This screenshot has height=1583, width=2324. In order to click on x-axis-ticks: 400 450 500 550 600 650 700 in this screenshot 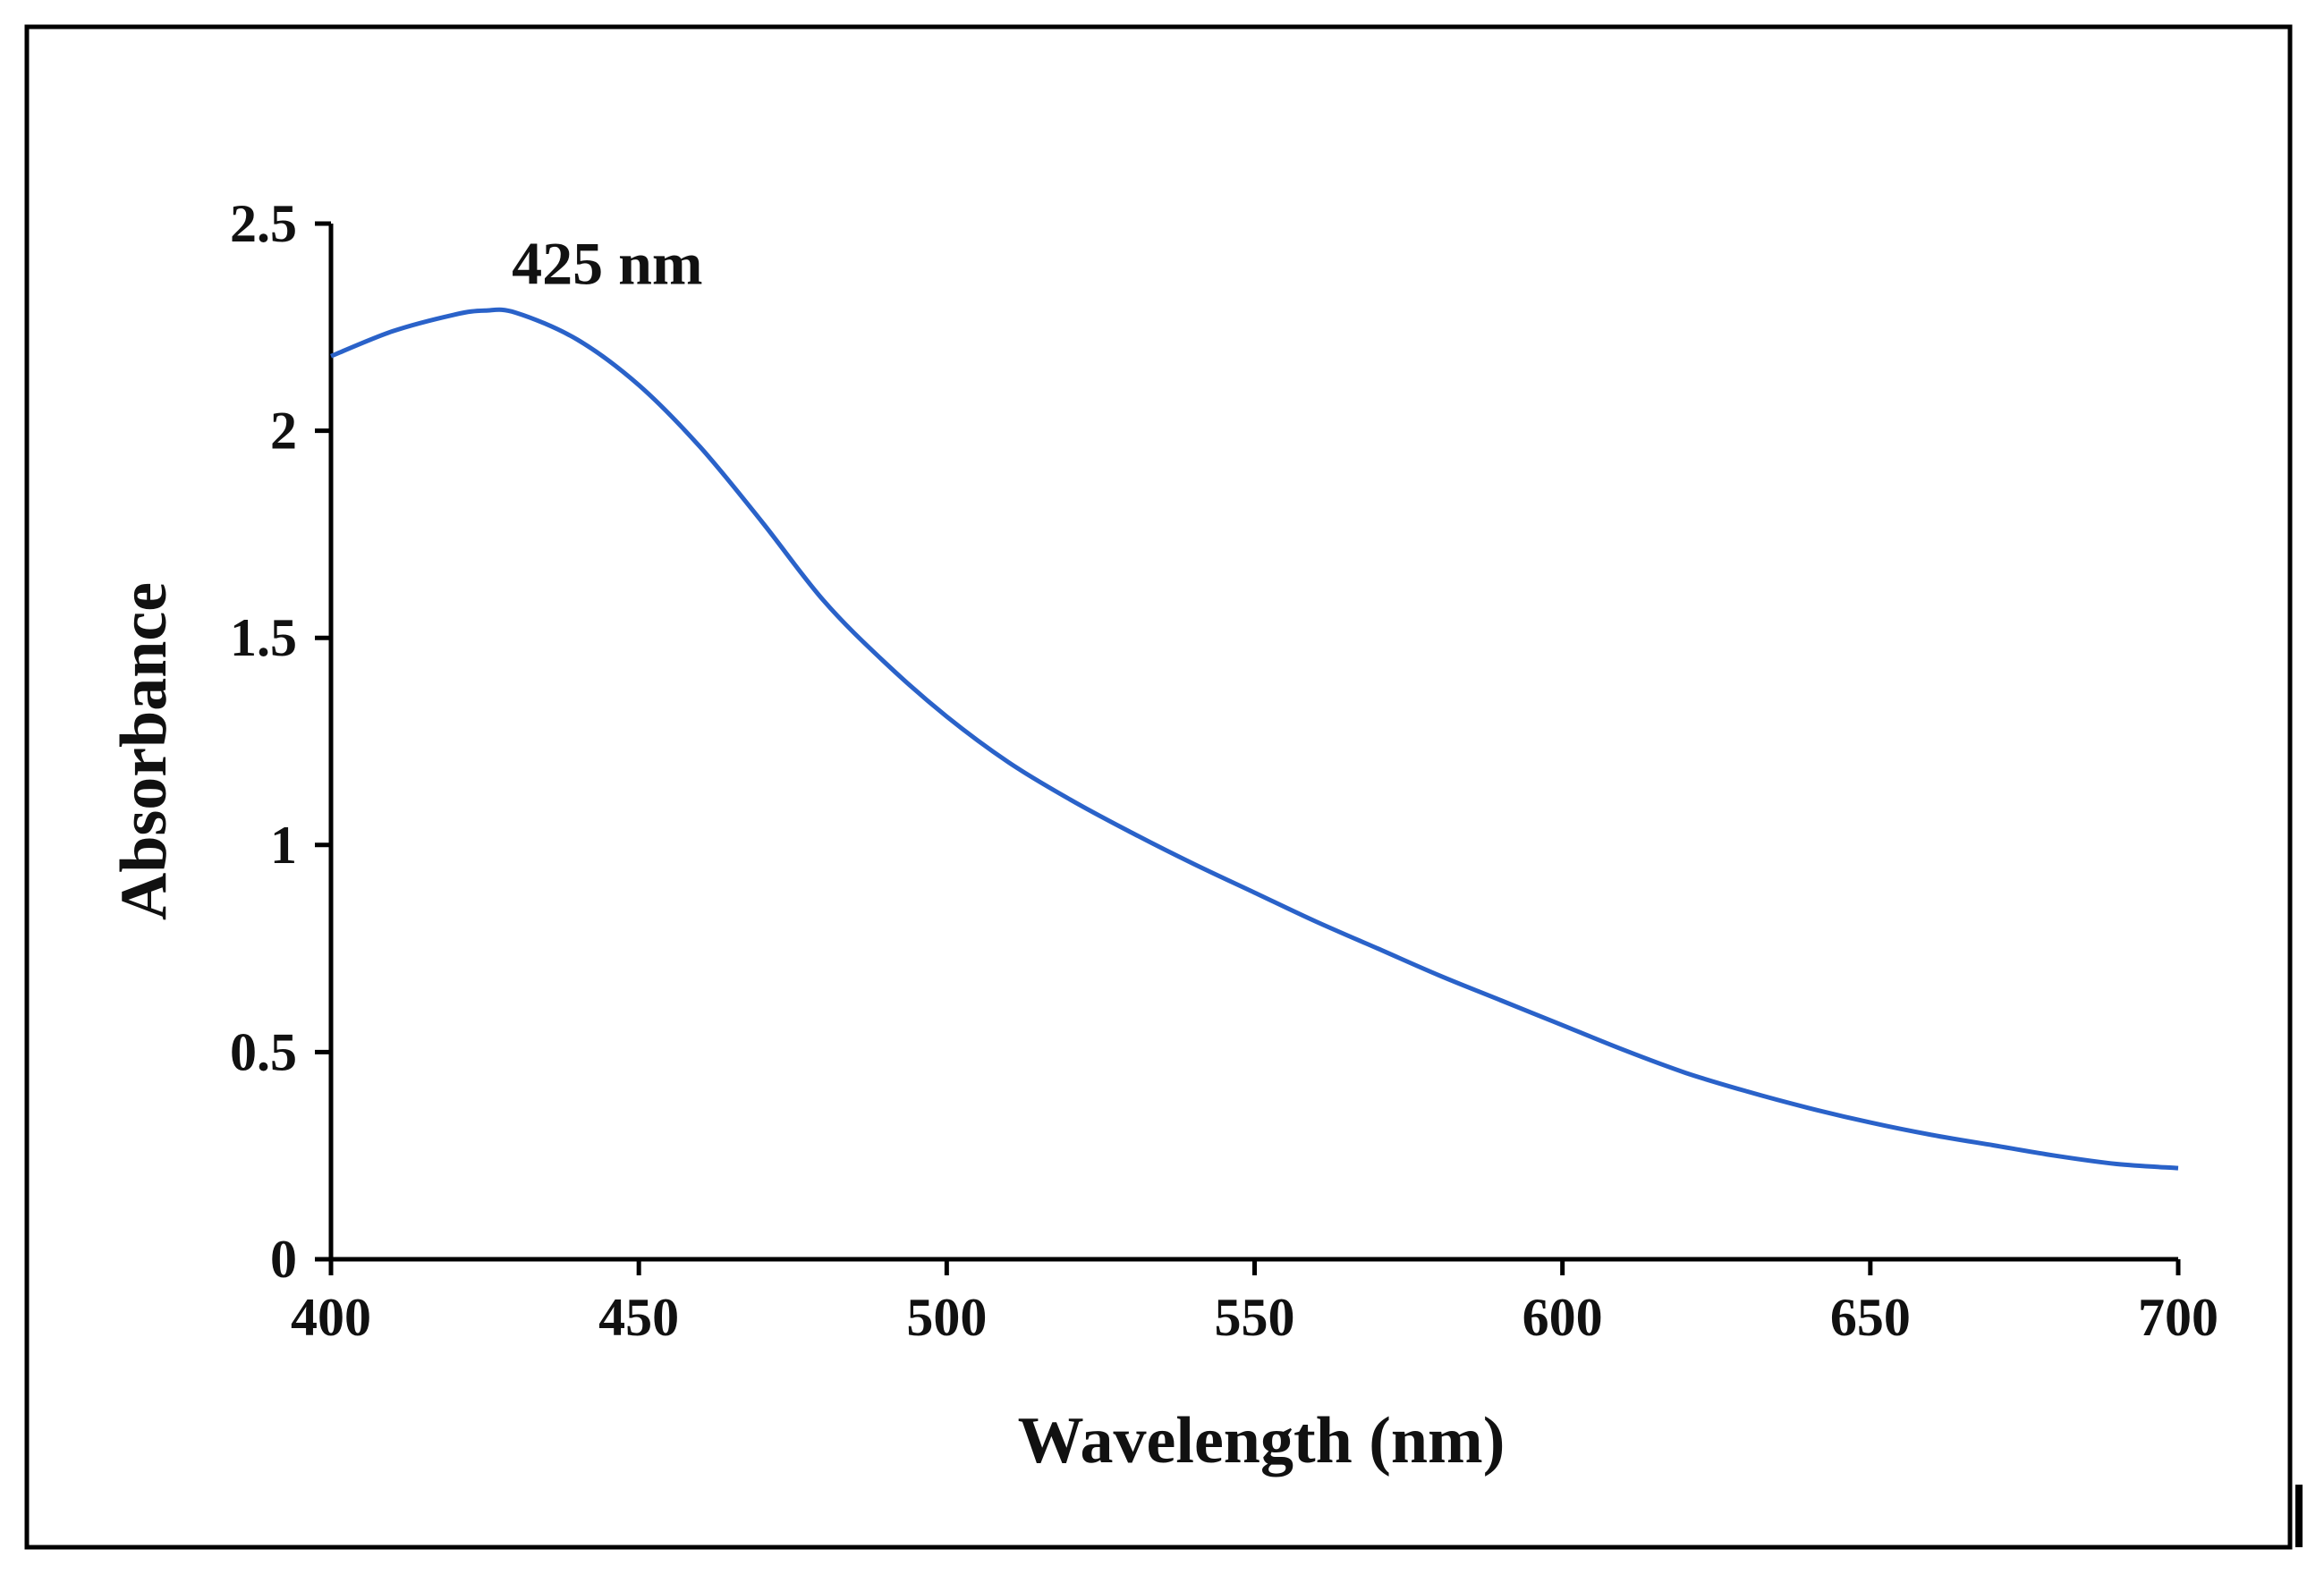, I will do `click(1255, 1303)`.